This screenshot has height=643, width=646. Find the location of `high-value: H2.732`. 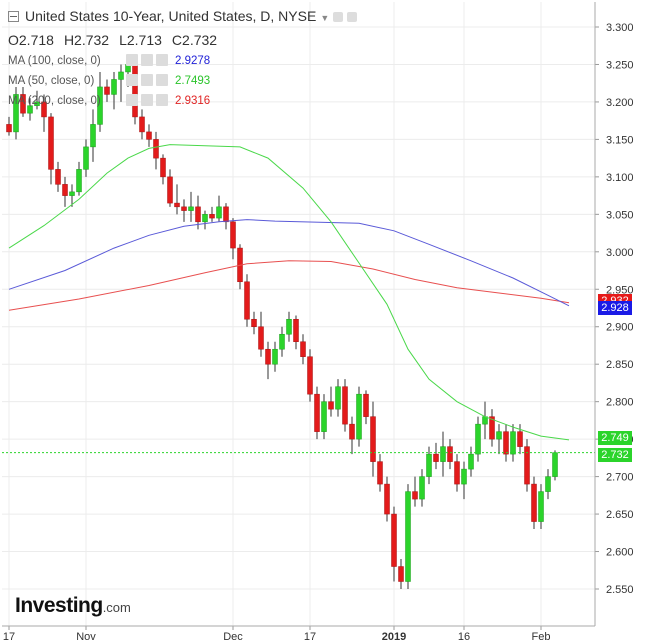

high-value: H2.732 is located at coordinates (86, 40).